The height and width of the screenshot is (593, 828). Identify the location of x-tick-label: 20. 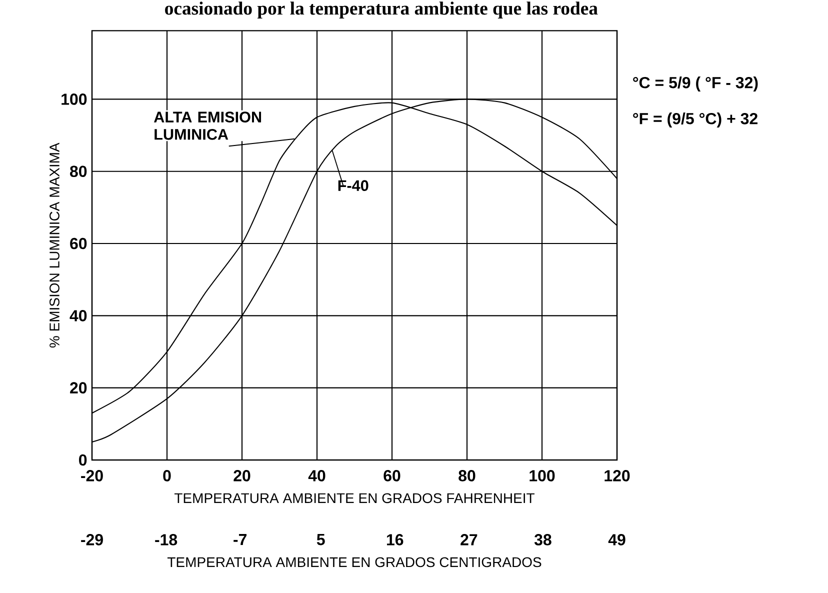
(242, 476).